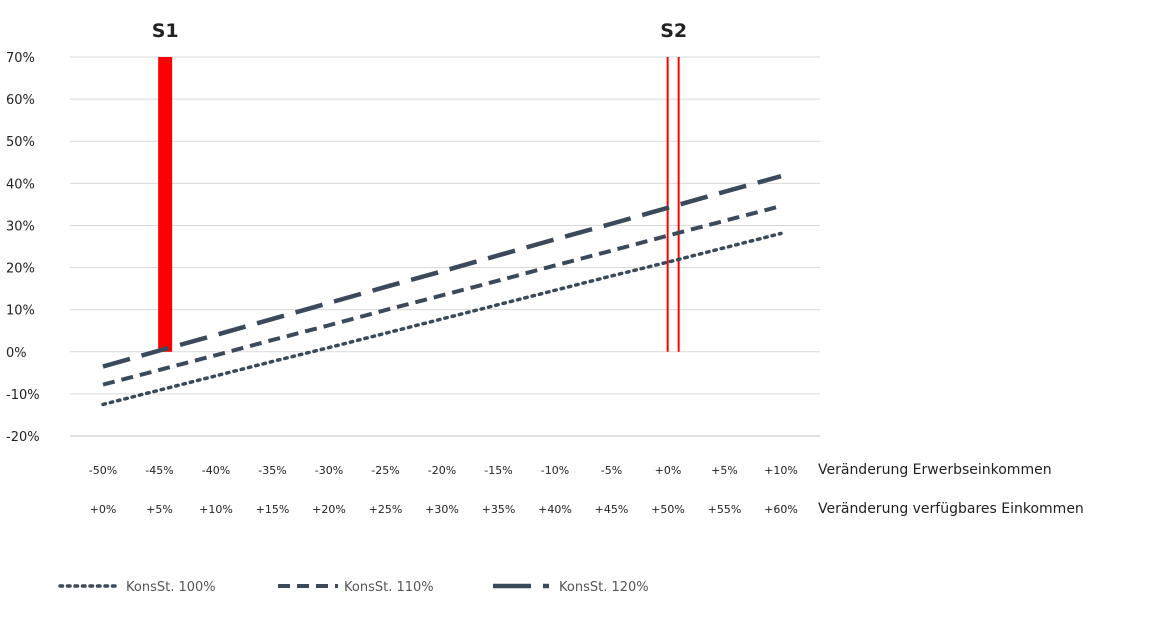 The width and height of the screenshot is (1167, 627). I want to click on x-axis-label-verfuegbares-einkommen: Veränderung verfügbares Einkommen, so click(951, 509).